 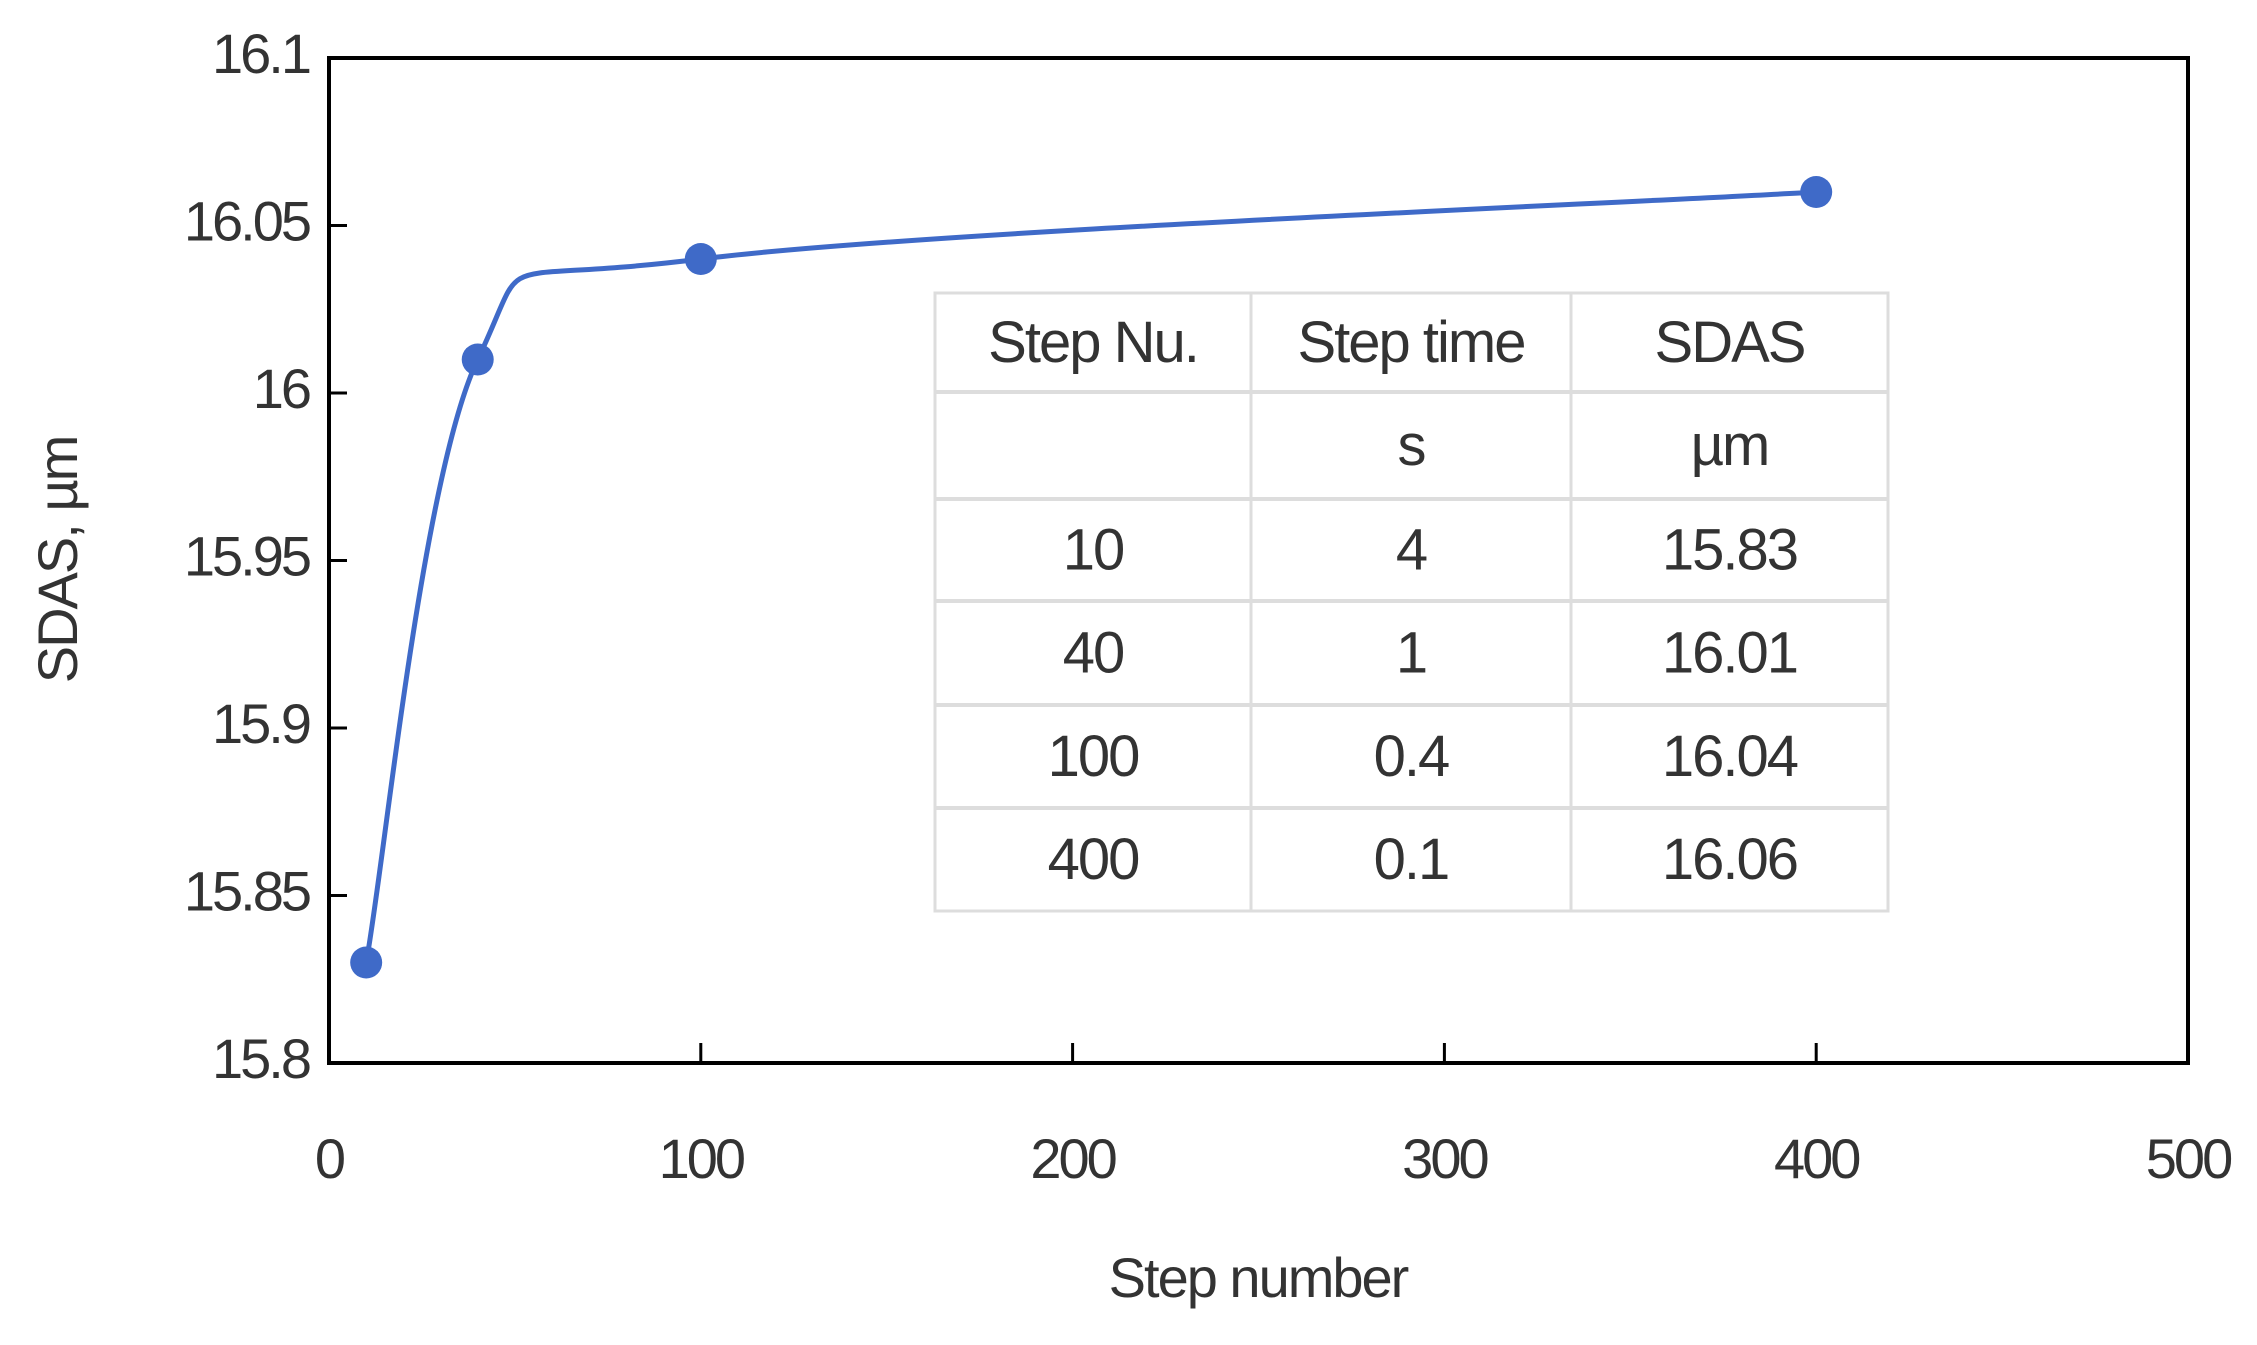 I want to click on table-cell: 1, so click(x=1411, y=652).